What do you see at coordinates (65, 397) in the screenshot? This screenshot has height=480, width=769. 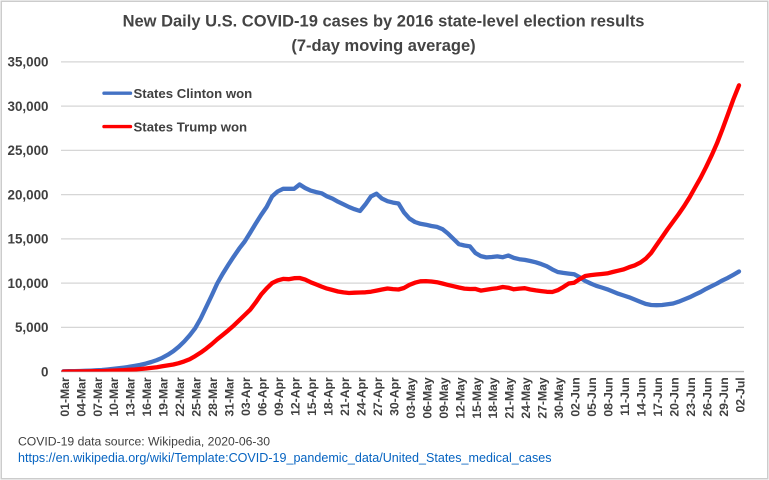 I see `svg-text: 01-Mar` at bounding box center [65, 397].